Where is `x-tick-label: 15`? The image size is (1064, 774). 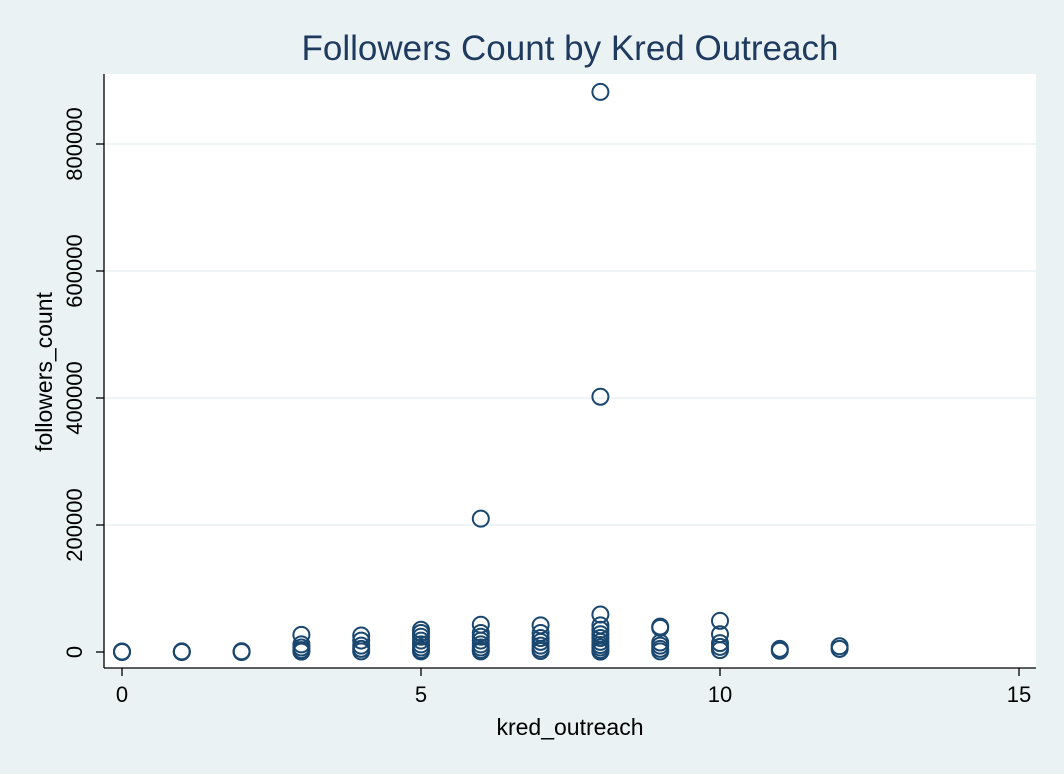
x-tick-label: 15 is located at coordinates (1019, 694).